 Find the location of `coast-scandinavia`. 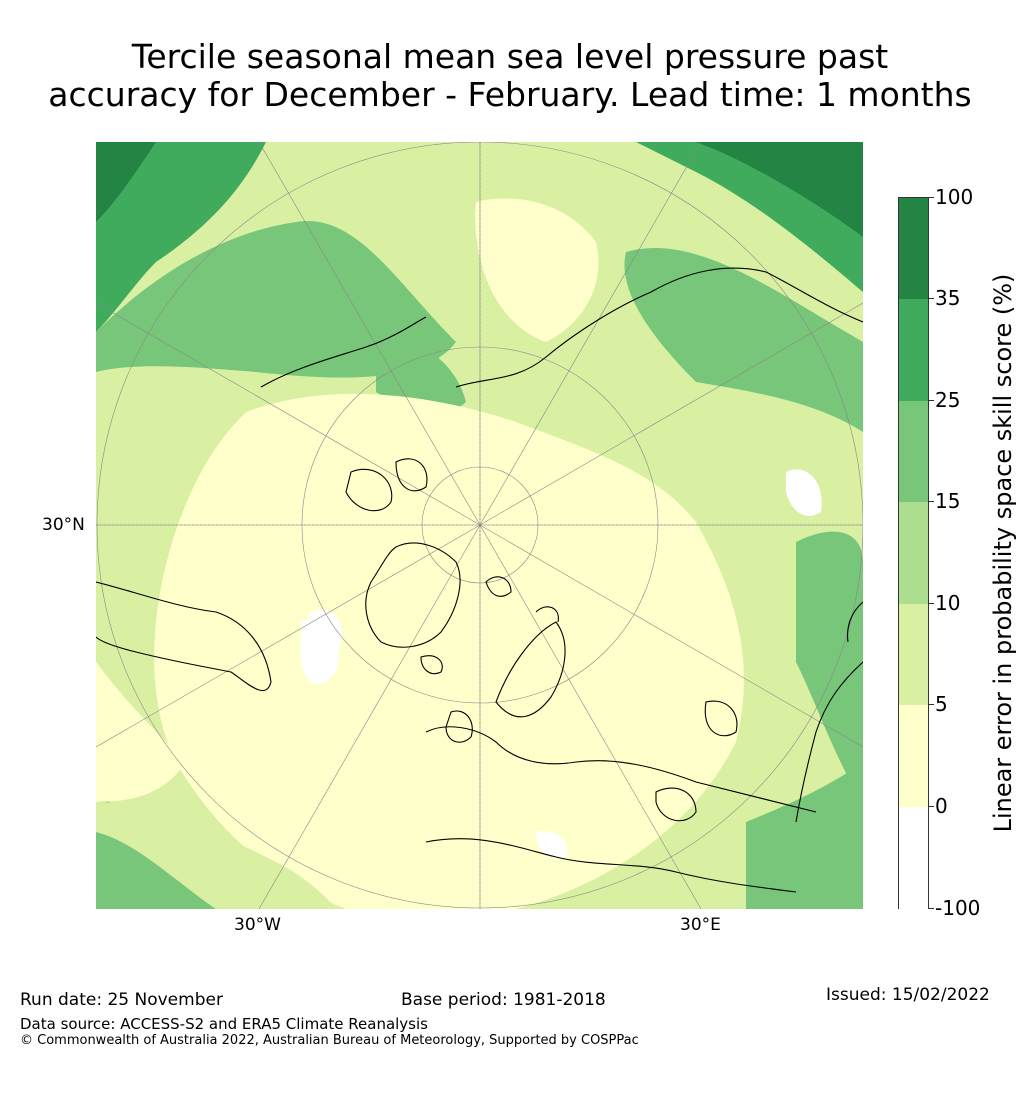

coast-scandinavia is located at coordinates (530, 669).